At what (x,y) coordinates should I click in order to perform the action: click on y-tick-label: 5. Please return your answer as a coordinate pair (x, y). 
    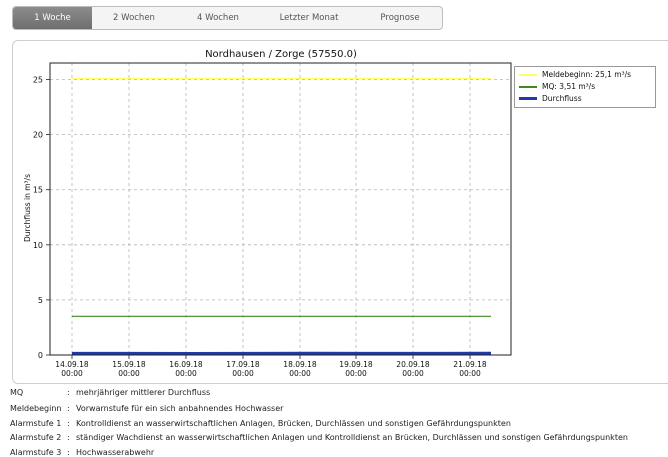
    Looking at the image, I should click on (40, 300).